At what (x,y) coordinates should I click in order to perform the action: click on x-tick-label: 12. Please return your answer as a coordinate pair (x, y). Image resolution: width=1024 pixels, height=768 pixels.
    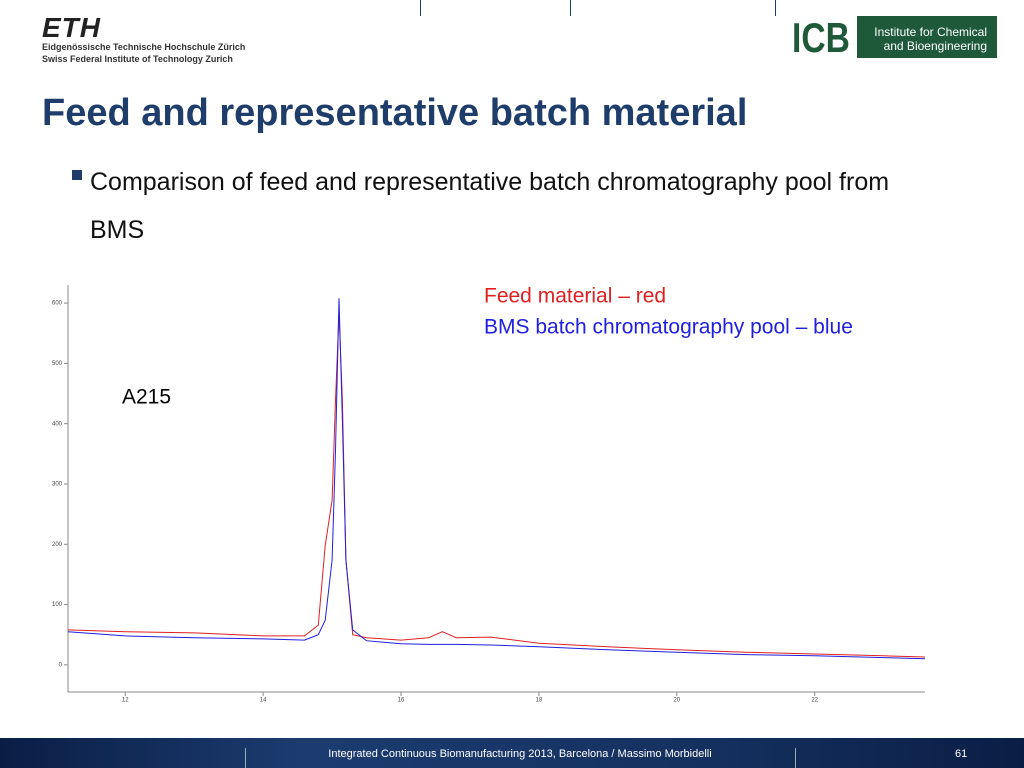
    Looking at the image, I should click on (125, 701).